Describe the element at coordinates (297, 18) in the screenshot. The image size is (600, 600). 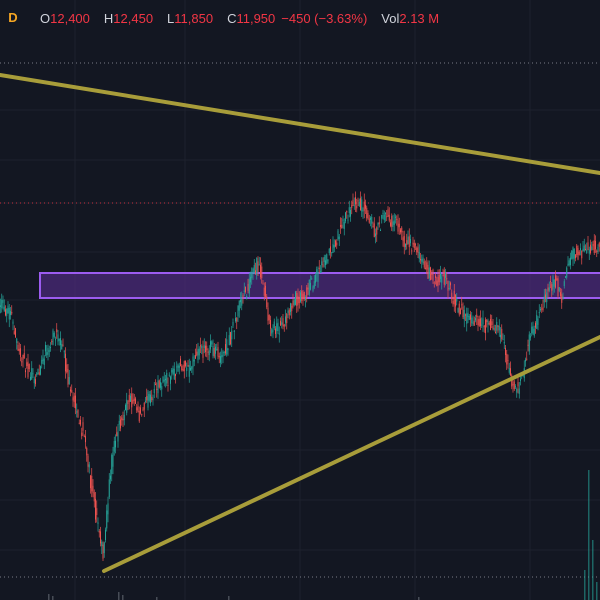
I see `close-value: C11,950 −450 (−3.63%)` at that location.